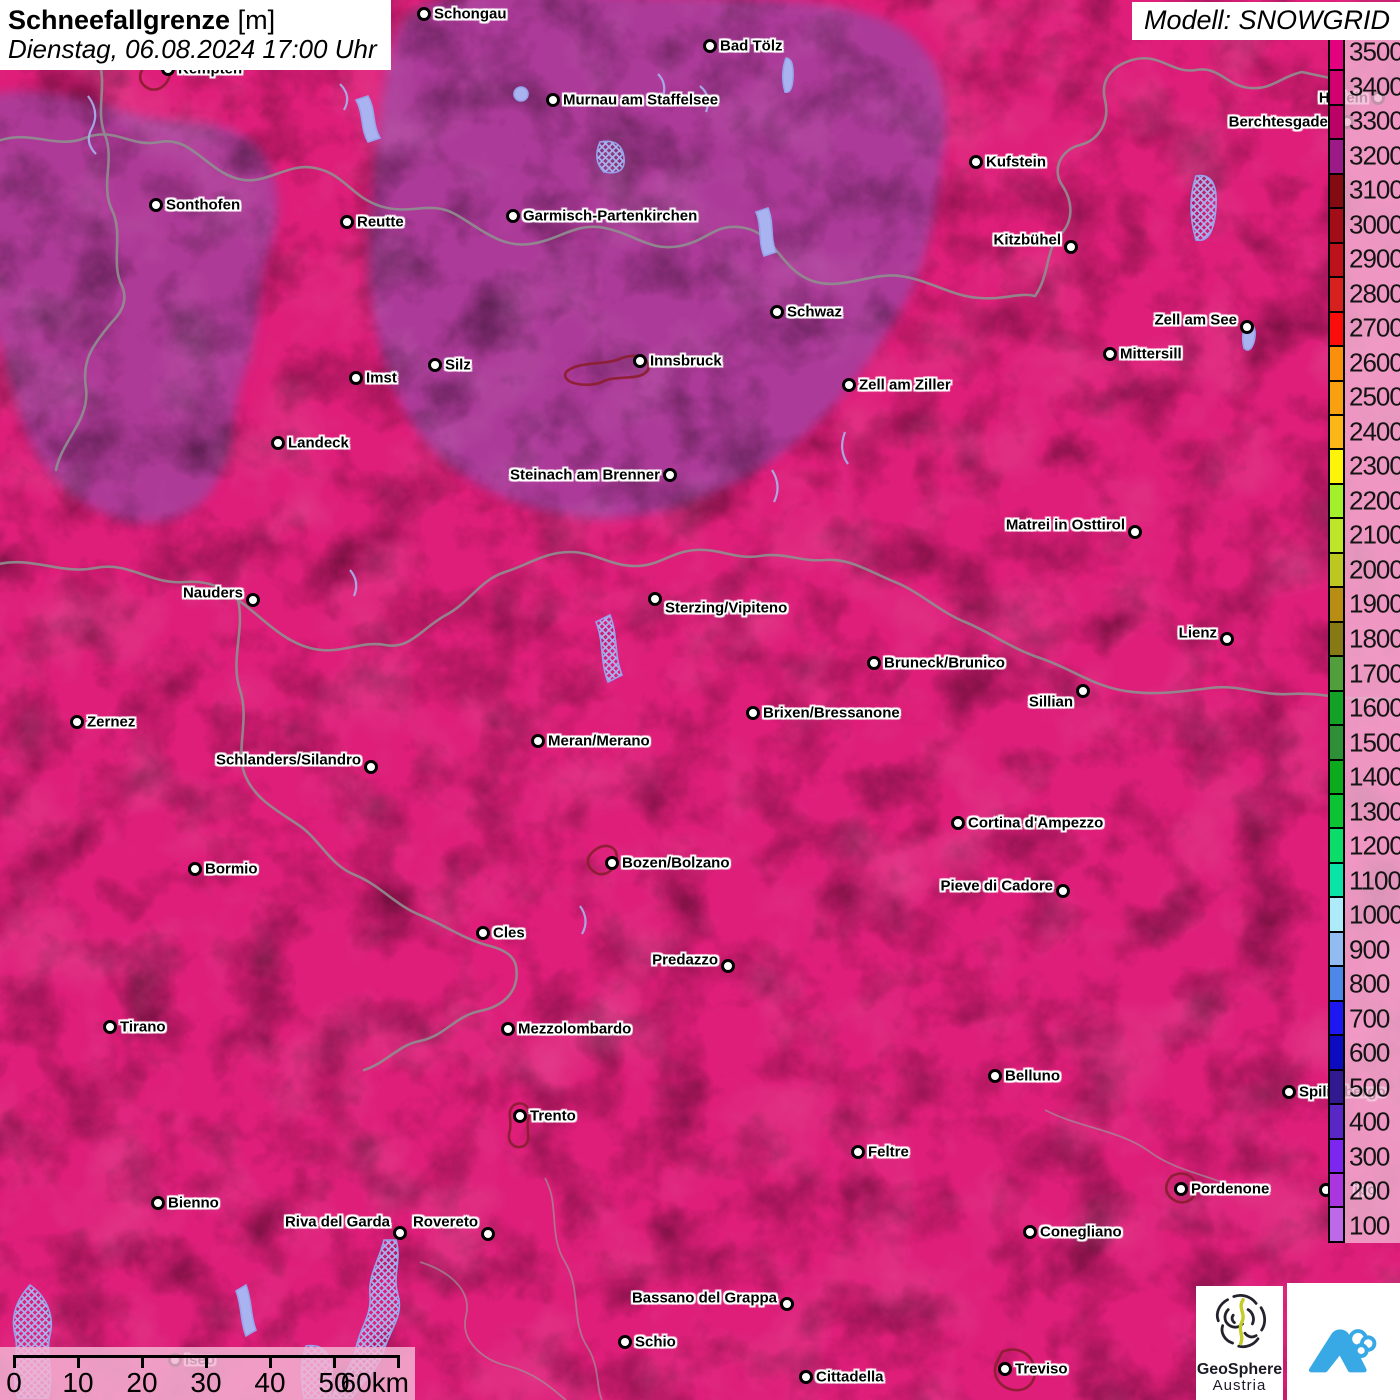  I want to click on geosphere-logo: GeoSphere Austria, so click(1239, 1343).